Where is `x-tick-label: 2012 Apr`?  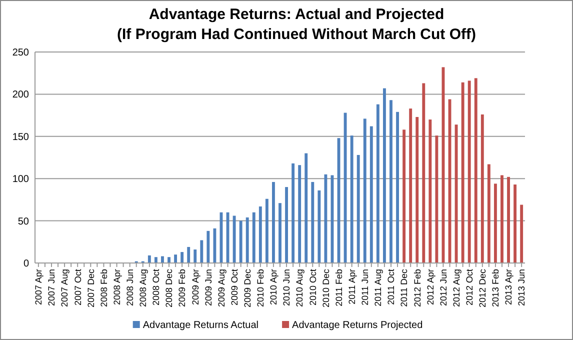 x-tick-label: 2012 Apr is located at coordinates (430, 287).